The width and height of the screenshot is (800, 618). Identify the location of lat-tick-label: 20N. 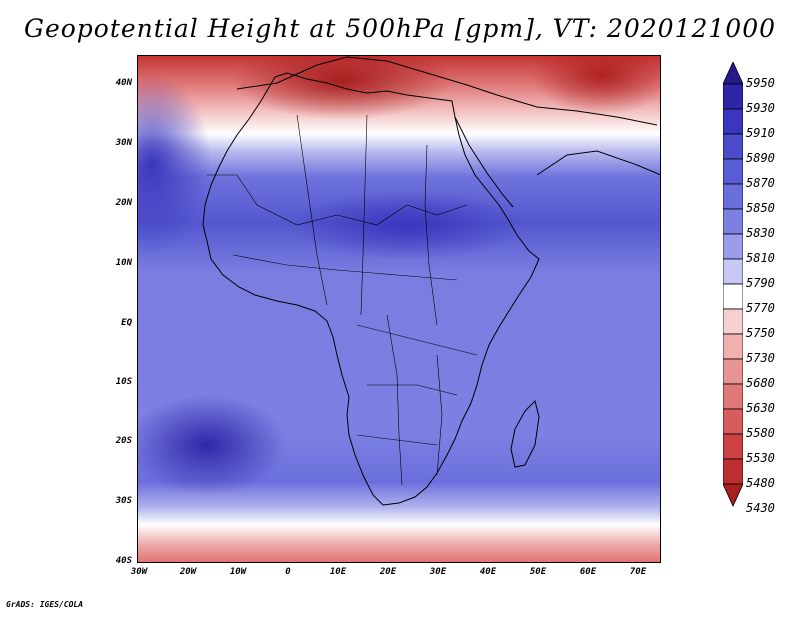
(123, 203).